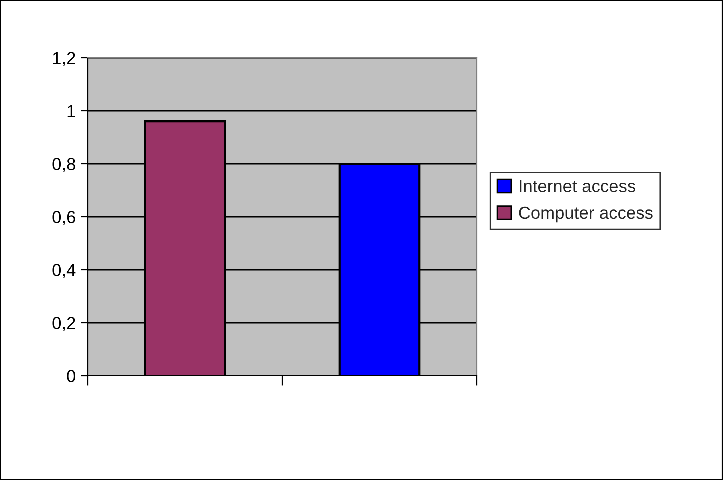 Image resolution: width=723 pixels, height=480 pixels. I want to click on y-tick-label: 1, so click(72, 111).